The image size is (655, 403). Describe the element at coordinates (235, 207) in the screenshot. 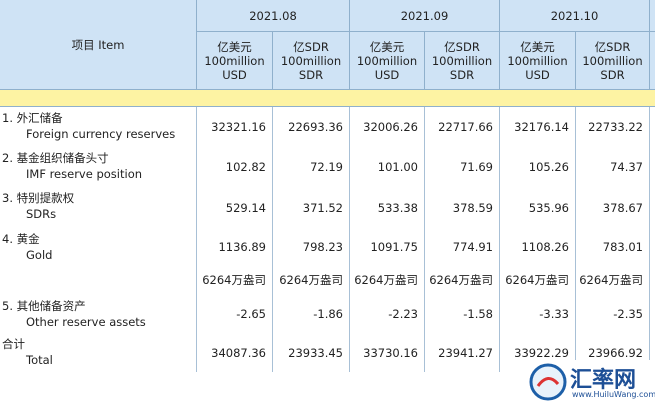

I see `cell-value: 529.14` at that location.